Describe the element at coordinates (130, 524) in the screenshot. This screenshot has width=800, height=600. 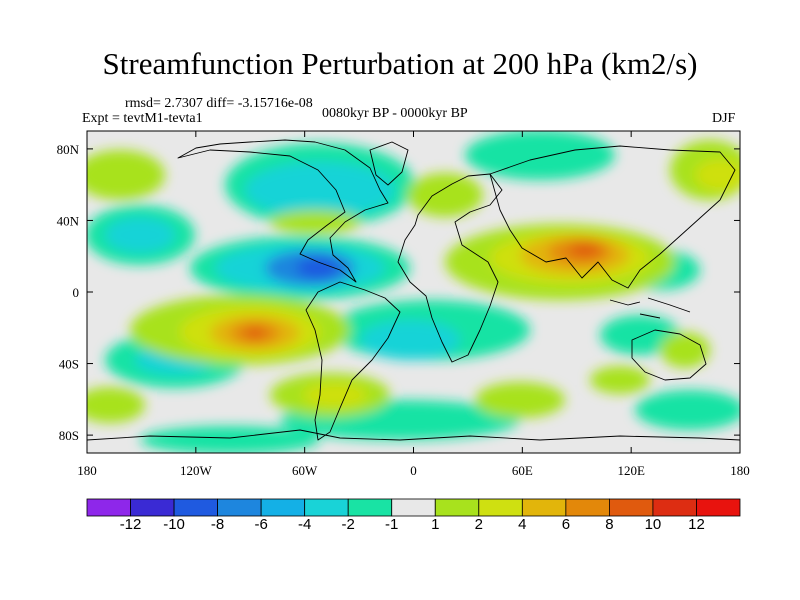
I see `colorbar-label: -12` at that location.